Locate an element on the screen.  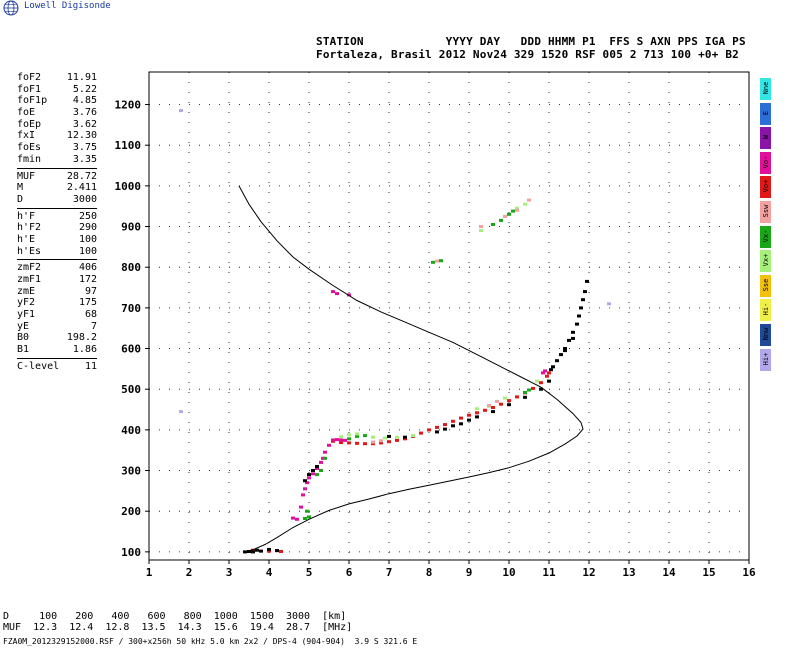
legend-item-hi-minusplus: Hi+ is located at coordinates (765, 359).